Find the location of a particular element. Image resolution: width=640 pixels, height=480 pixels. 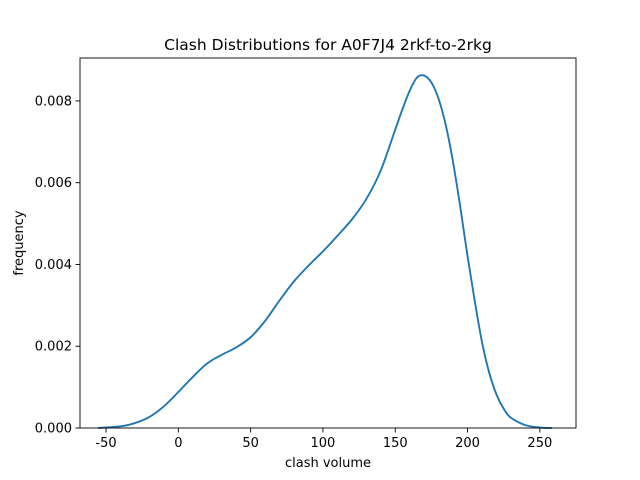

x-tick-label: 100 is located at coordinates (323, 443).